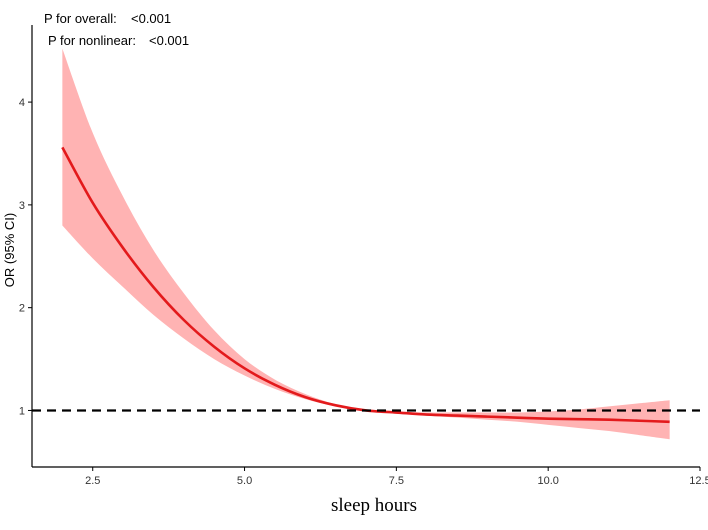 Image resolution: width=708 pixels, height=530 pixels. I want to click on x-tick-label: 2.5, so click(92, 481).